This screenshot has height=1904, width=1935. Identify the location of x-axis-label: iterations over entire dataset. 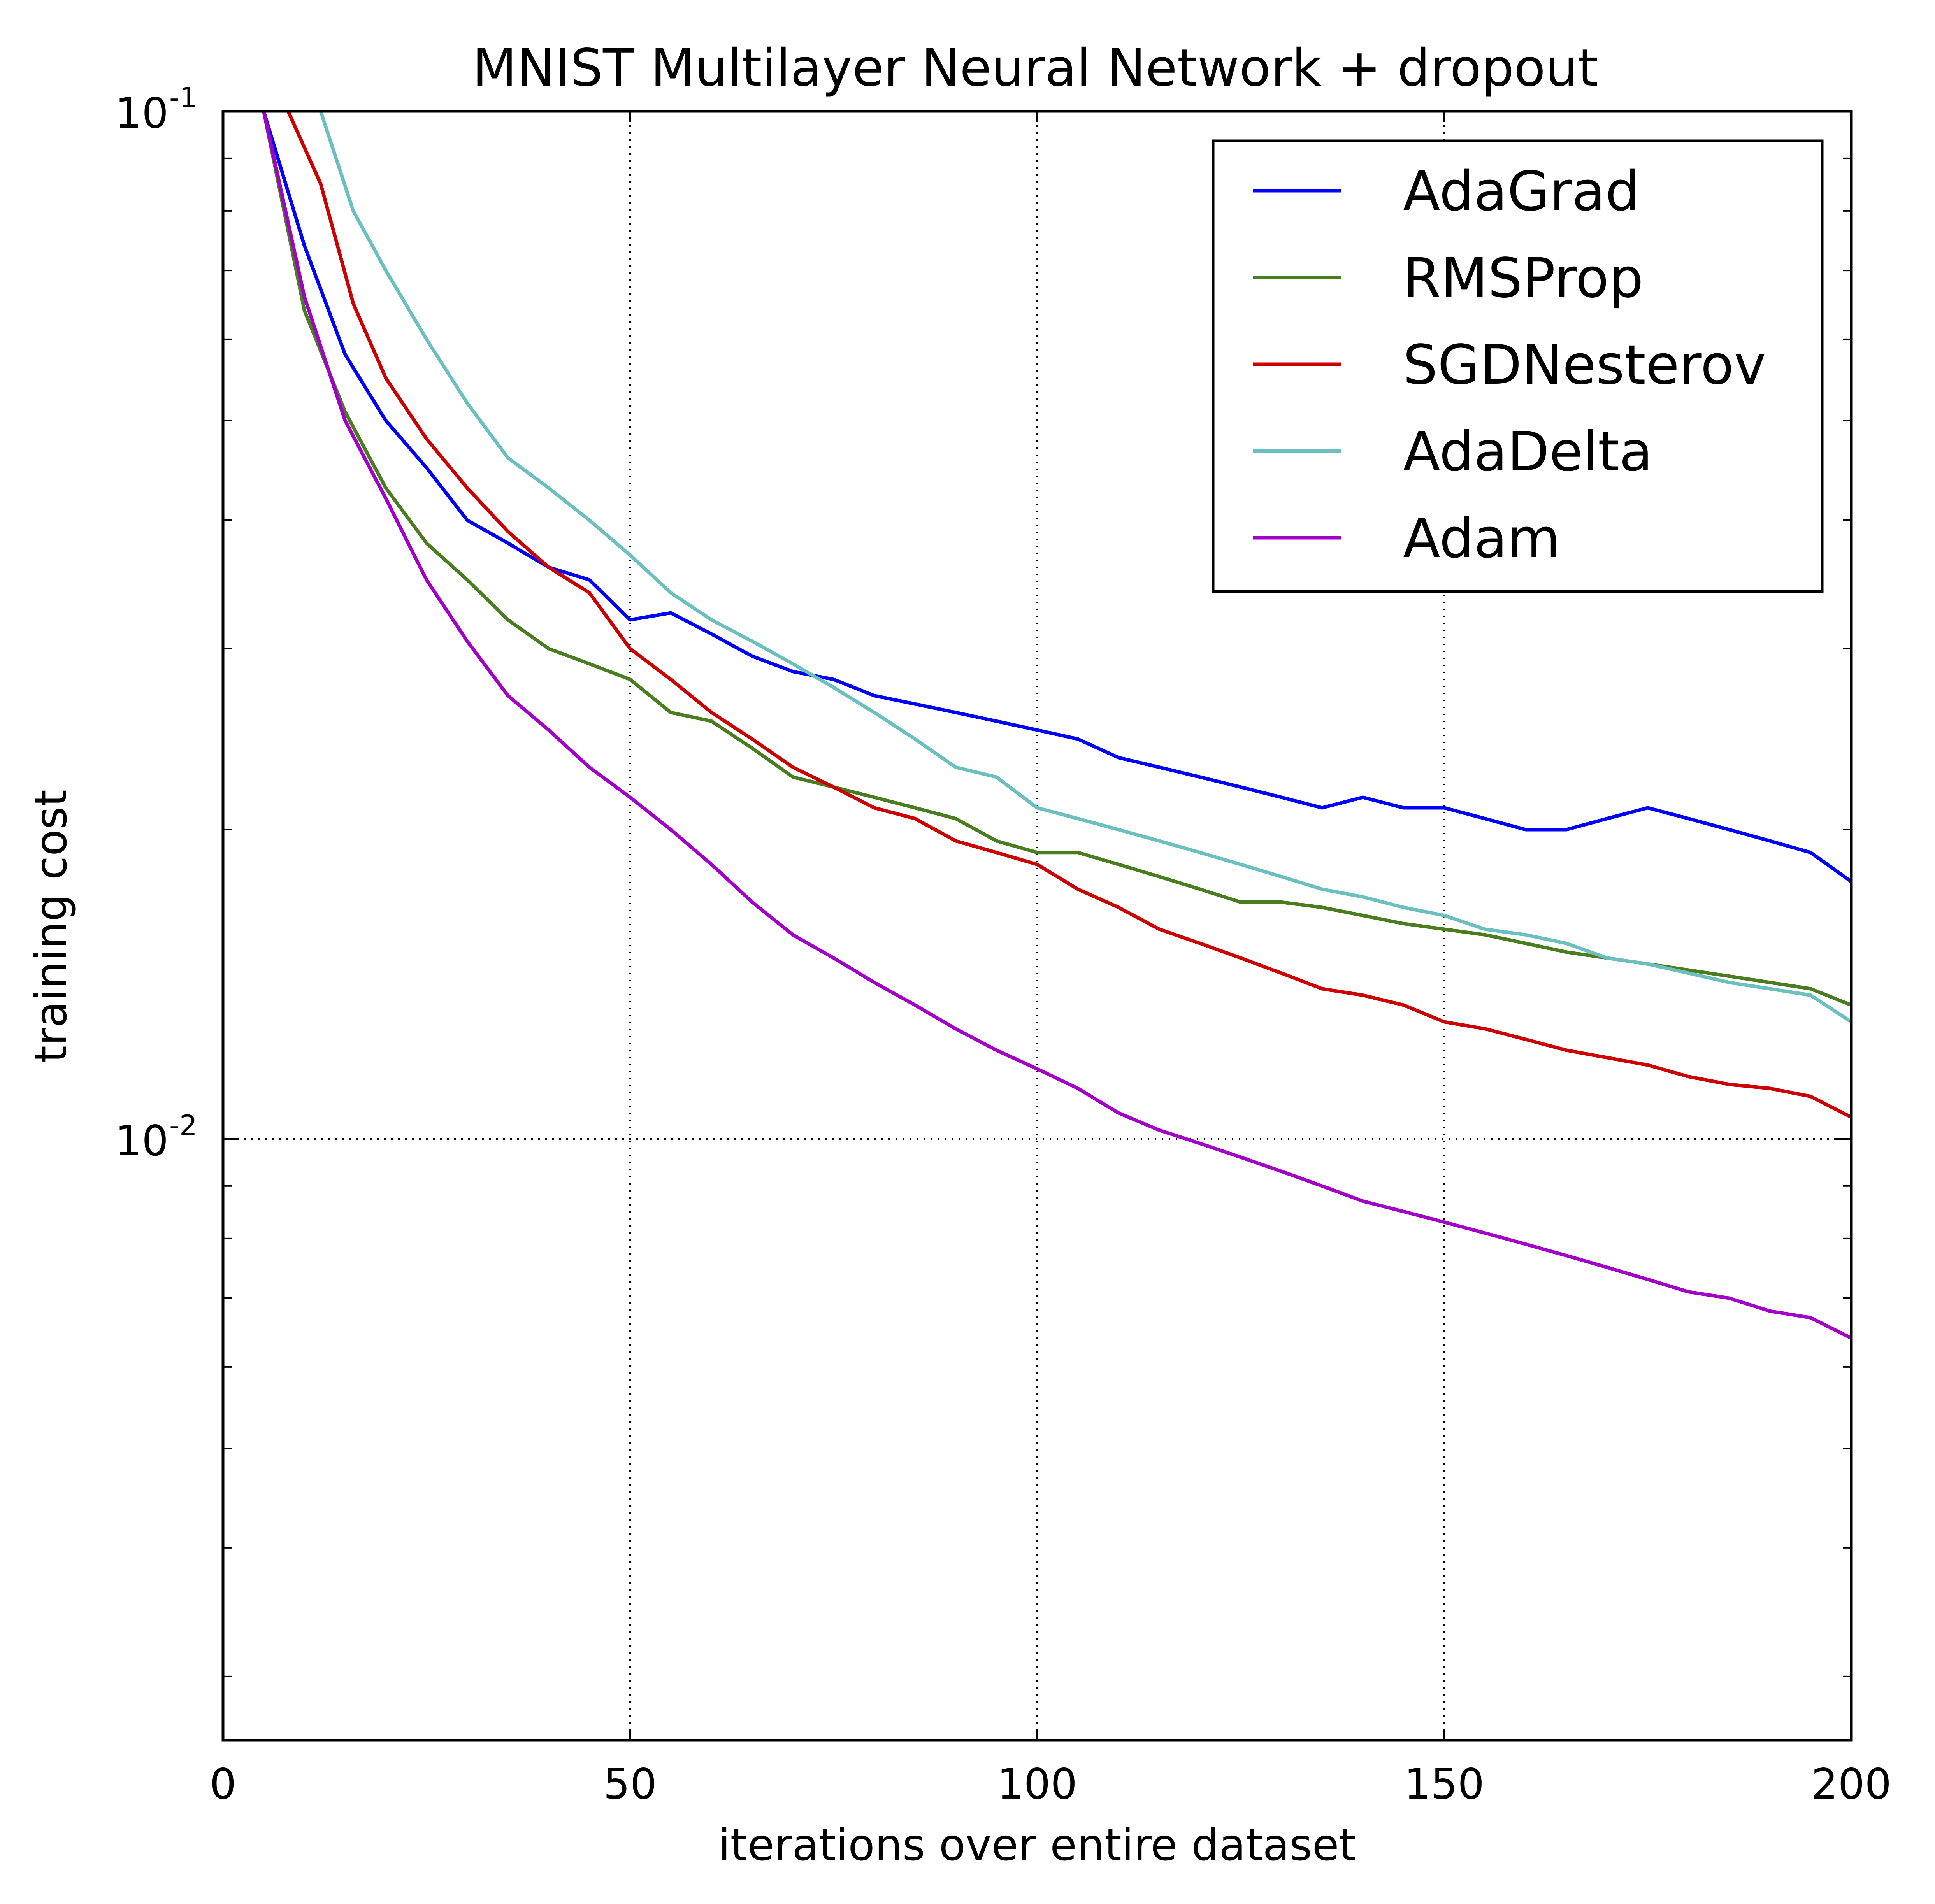
(1037, 1845).